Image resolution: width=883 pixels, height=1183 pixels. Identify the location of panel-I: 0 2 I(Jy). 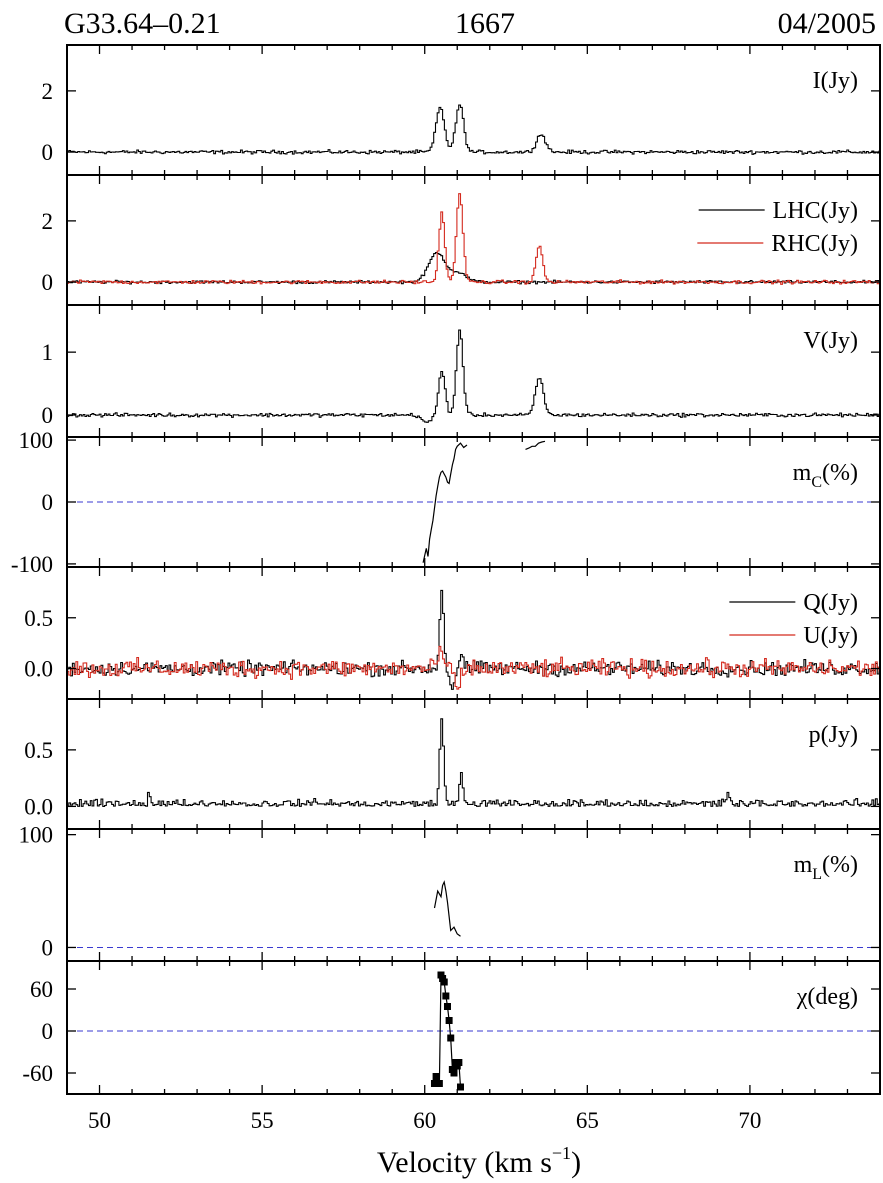
(461, 110).